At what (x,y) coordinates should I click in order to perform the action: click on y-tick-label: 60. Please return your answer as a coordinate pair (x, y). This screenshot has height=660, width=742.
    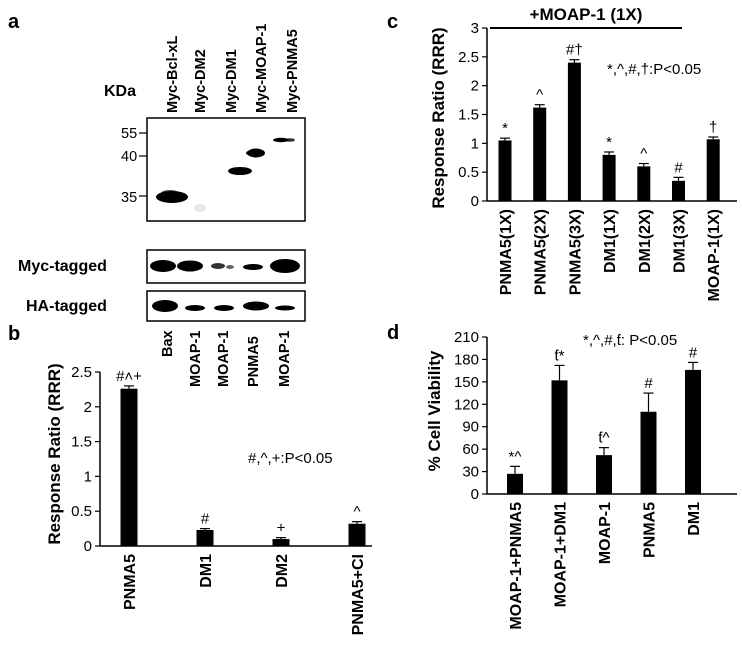
    Looking at the image, I should click on (470, 449).